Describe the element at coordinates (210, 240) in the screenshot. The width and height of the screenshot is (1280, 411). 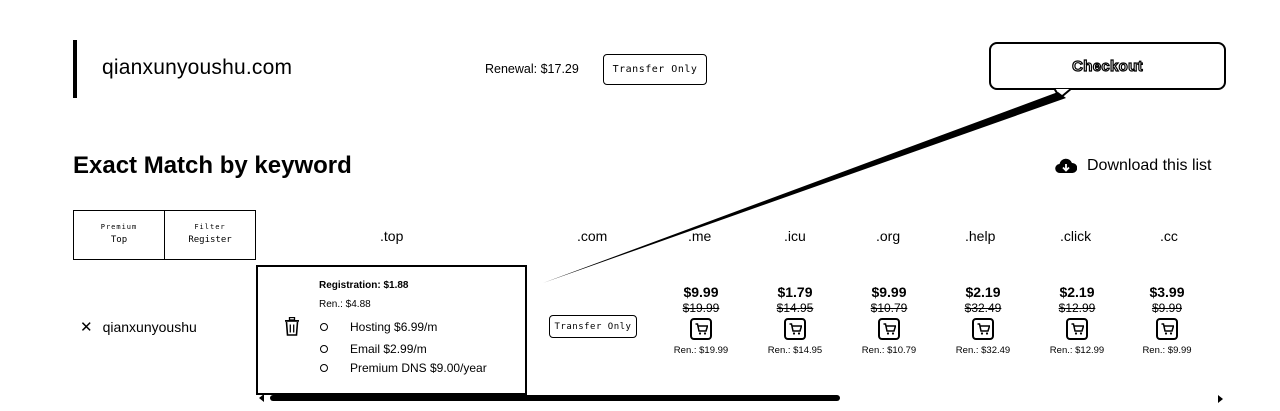
I see `segment-right-bottom: Register` at that location.